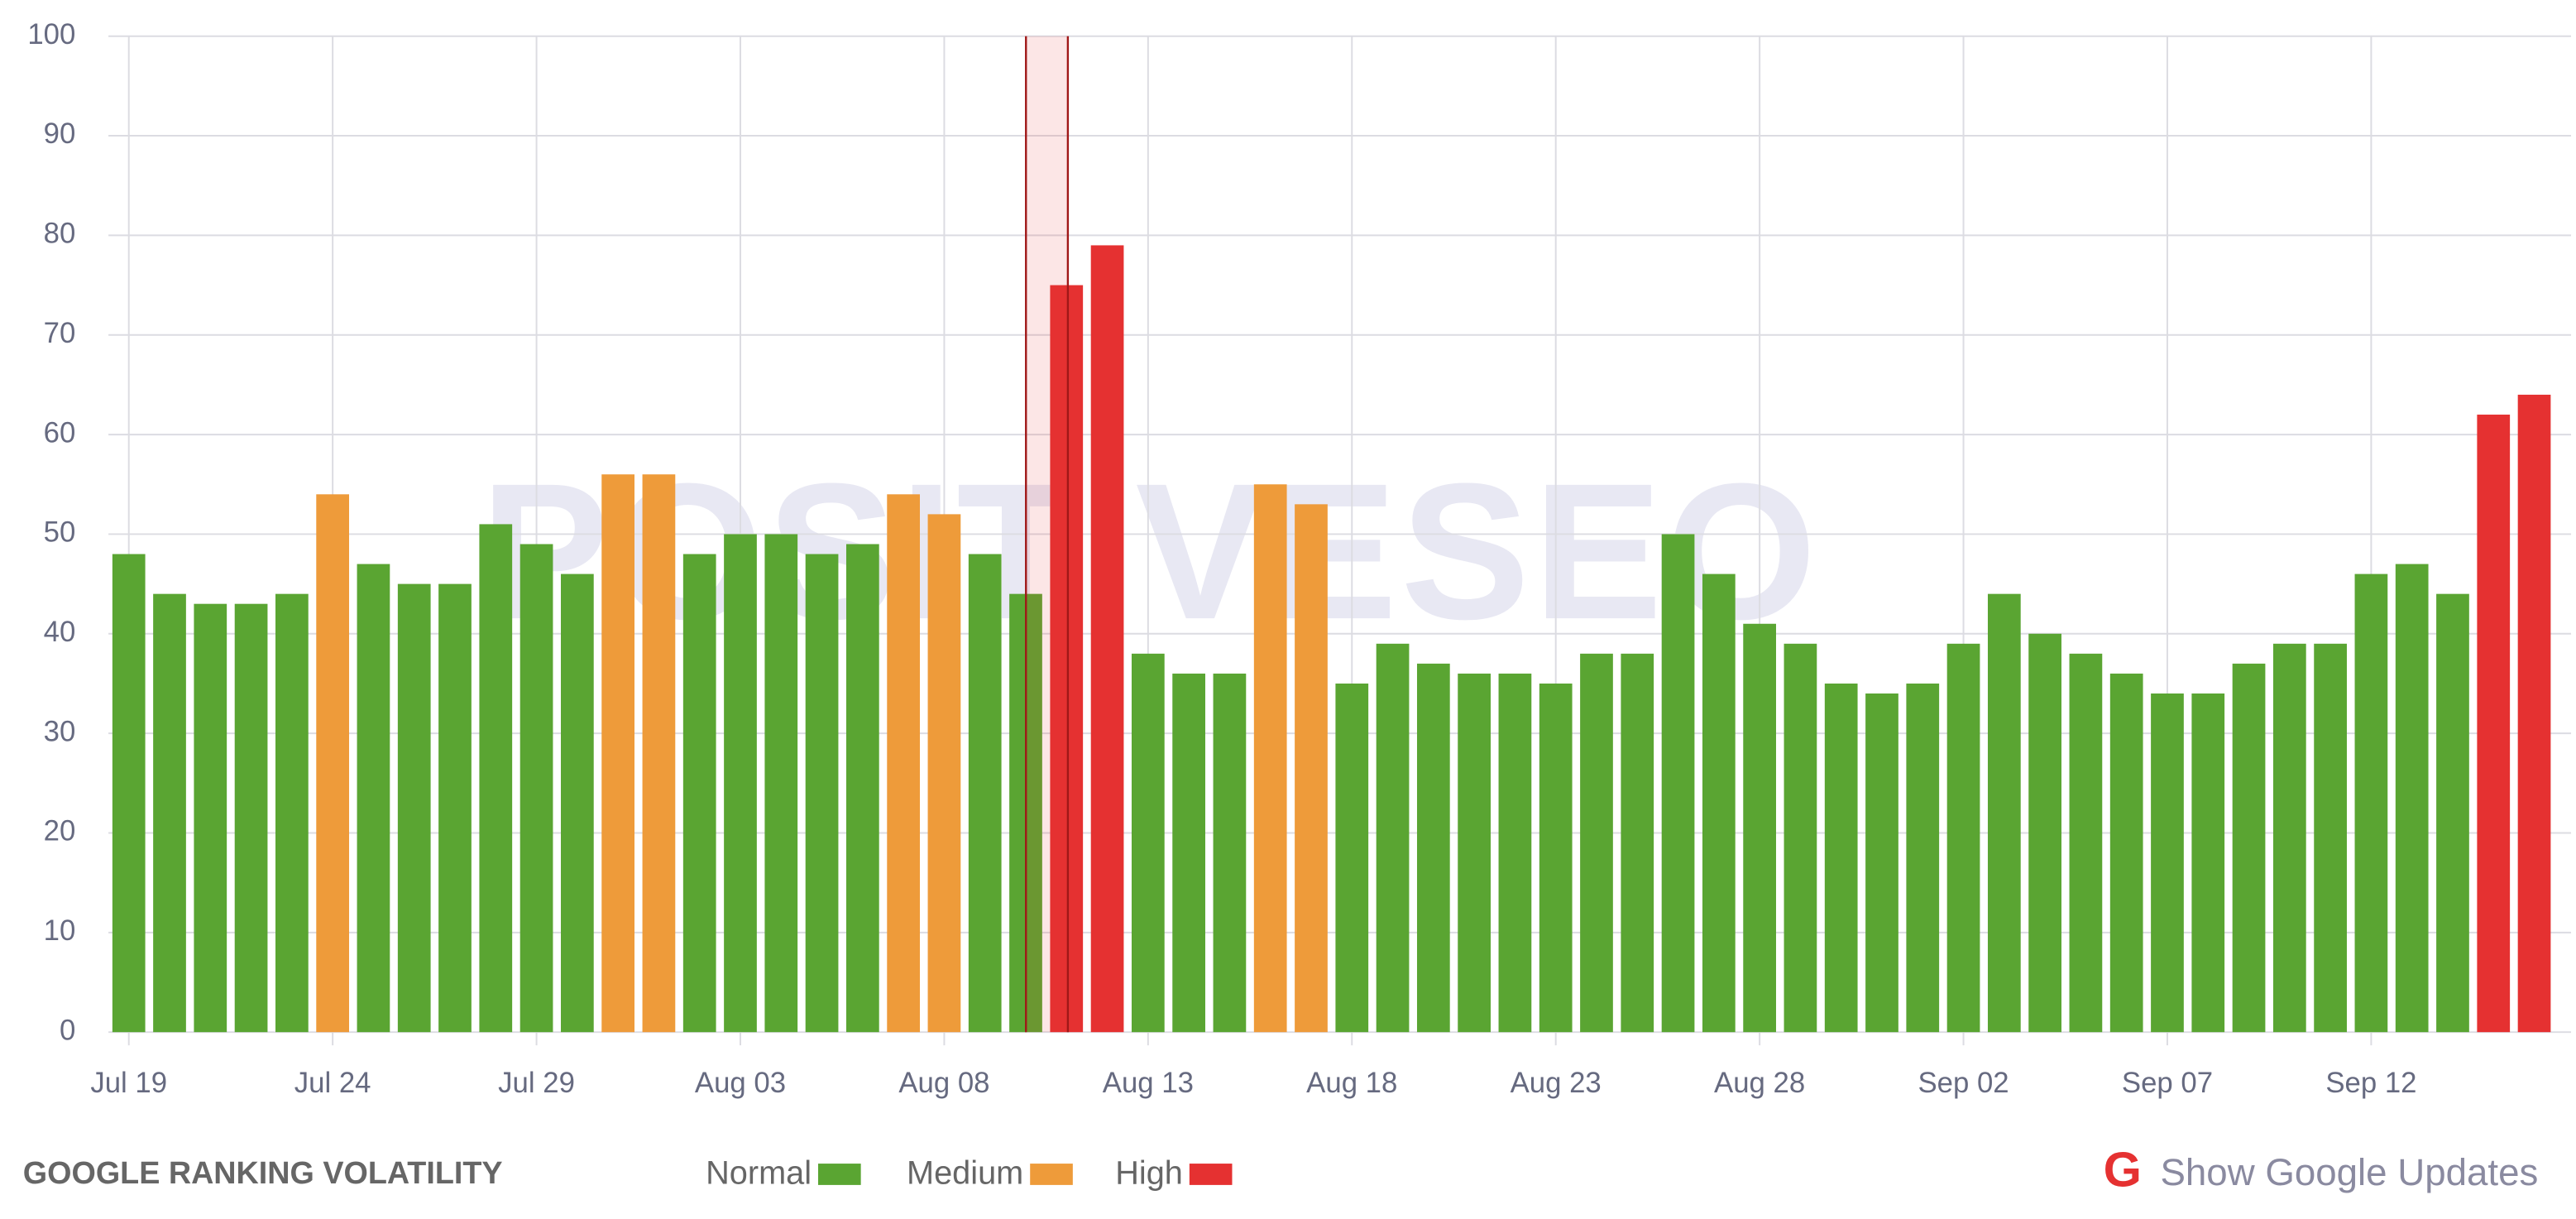 The height and width of the screenshot is (1219, 2576). What do you see at coordinates (965, 1172) in the screenshot?
I see `legend-label: Medium` at bounding box center [965, 1172].